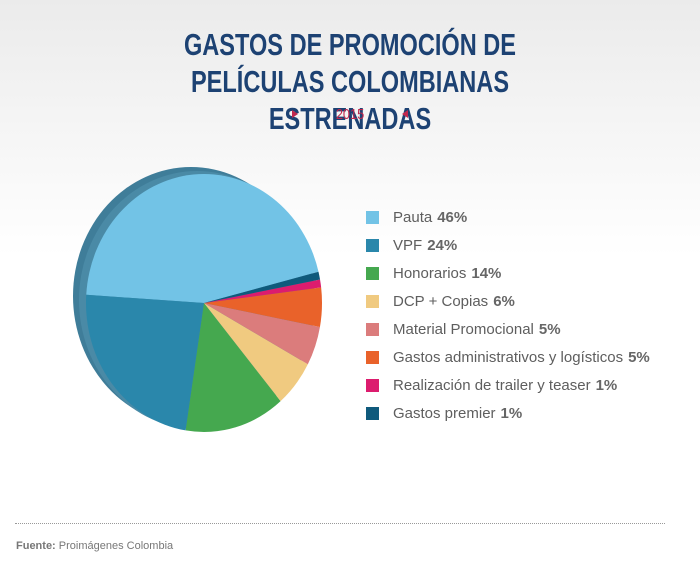 This screenshot has height=569, width=700. Describe the element at coordinates (508, 217) in the screenshot. I see `legend-item: Pauta 46%` at that location.